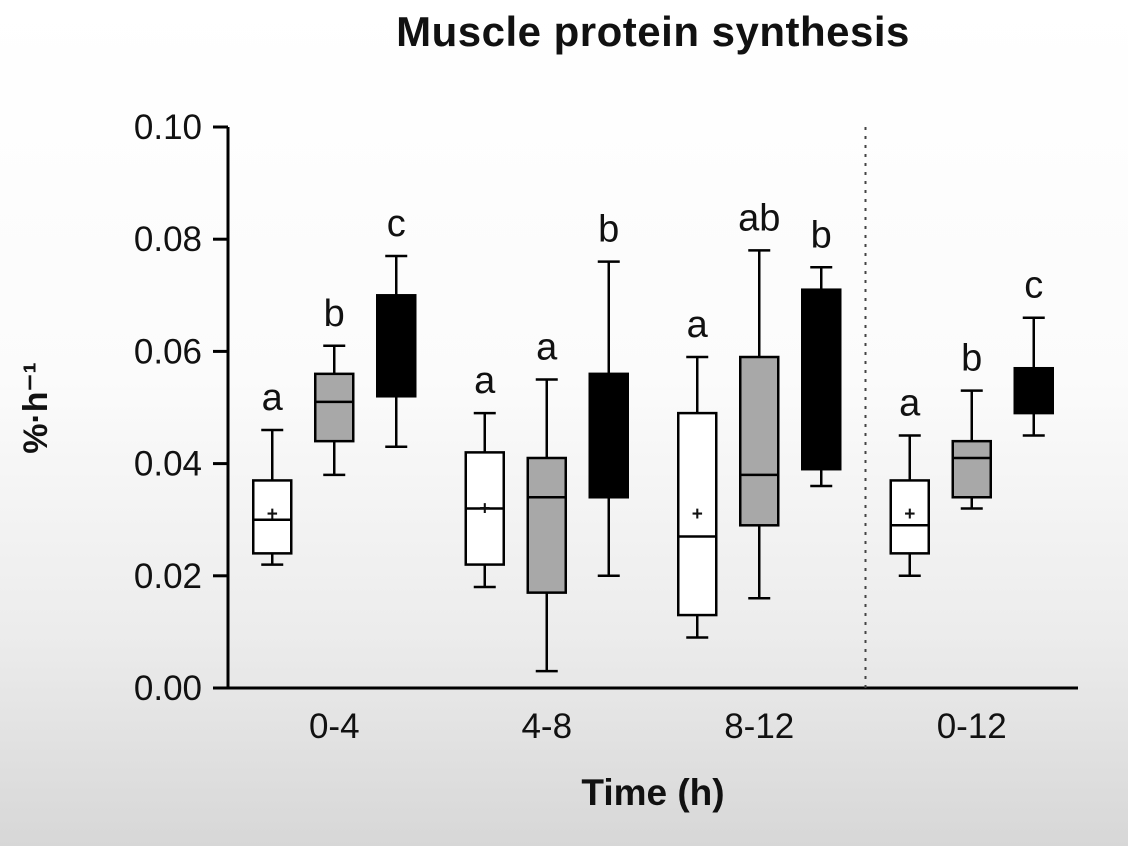  I want to click on y-tick-label: 0.08, so click(168, 239).